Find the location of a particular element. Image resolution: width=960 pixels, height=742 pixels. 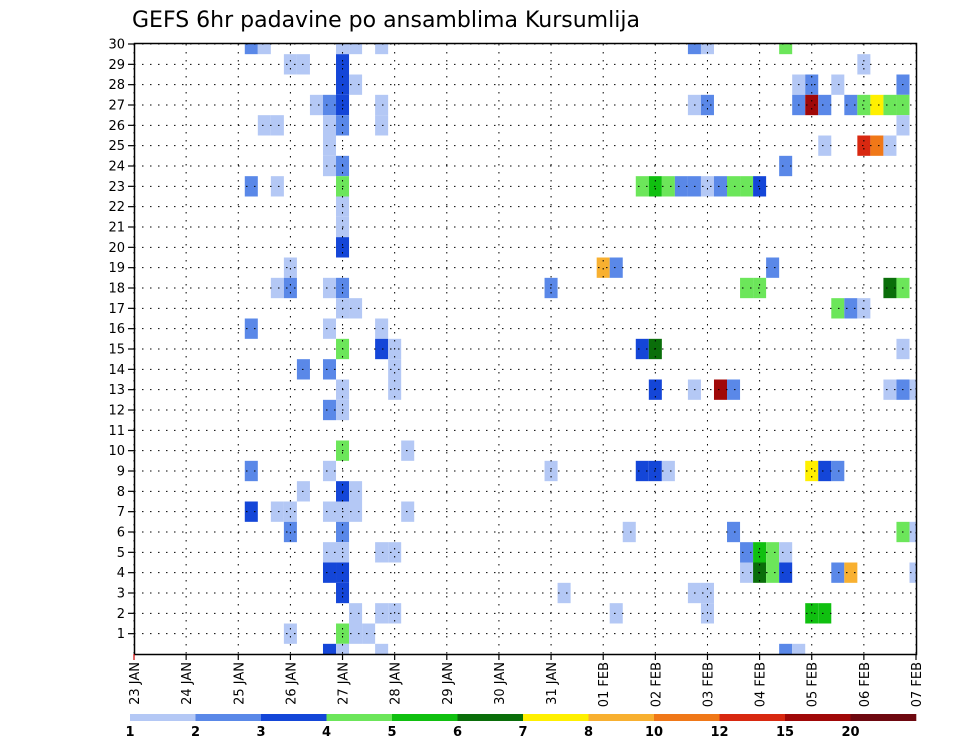

colorbar-label: 10 is located at coordinates (654, 732).